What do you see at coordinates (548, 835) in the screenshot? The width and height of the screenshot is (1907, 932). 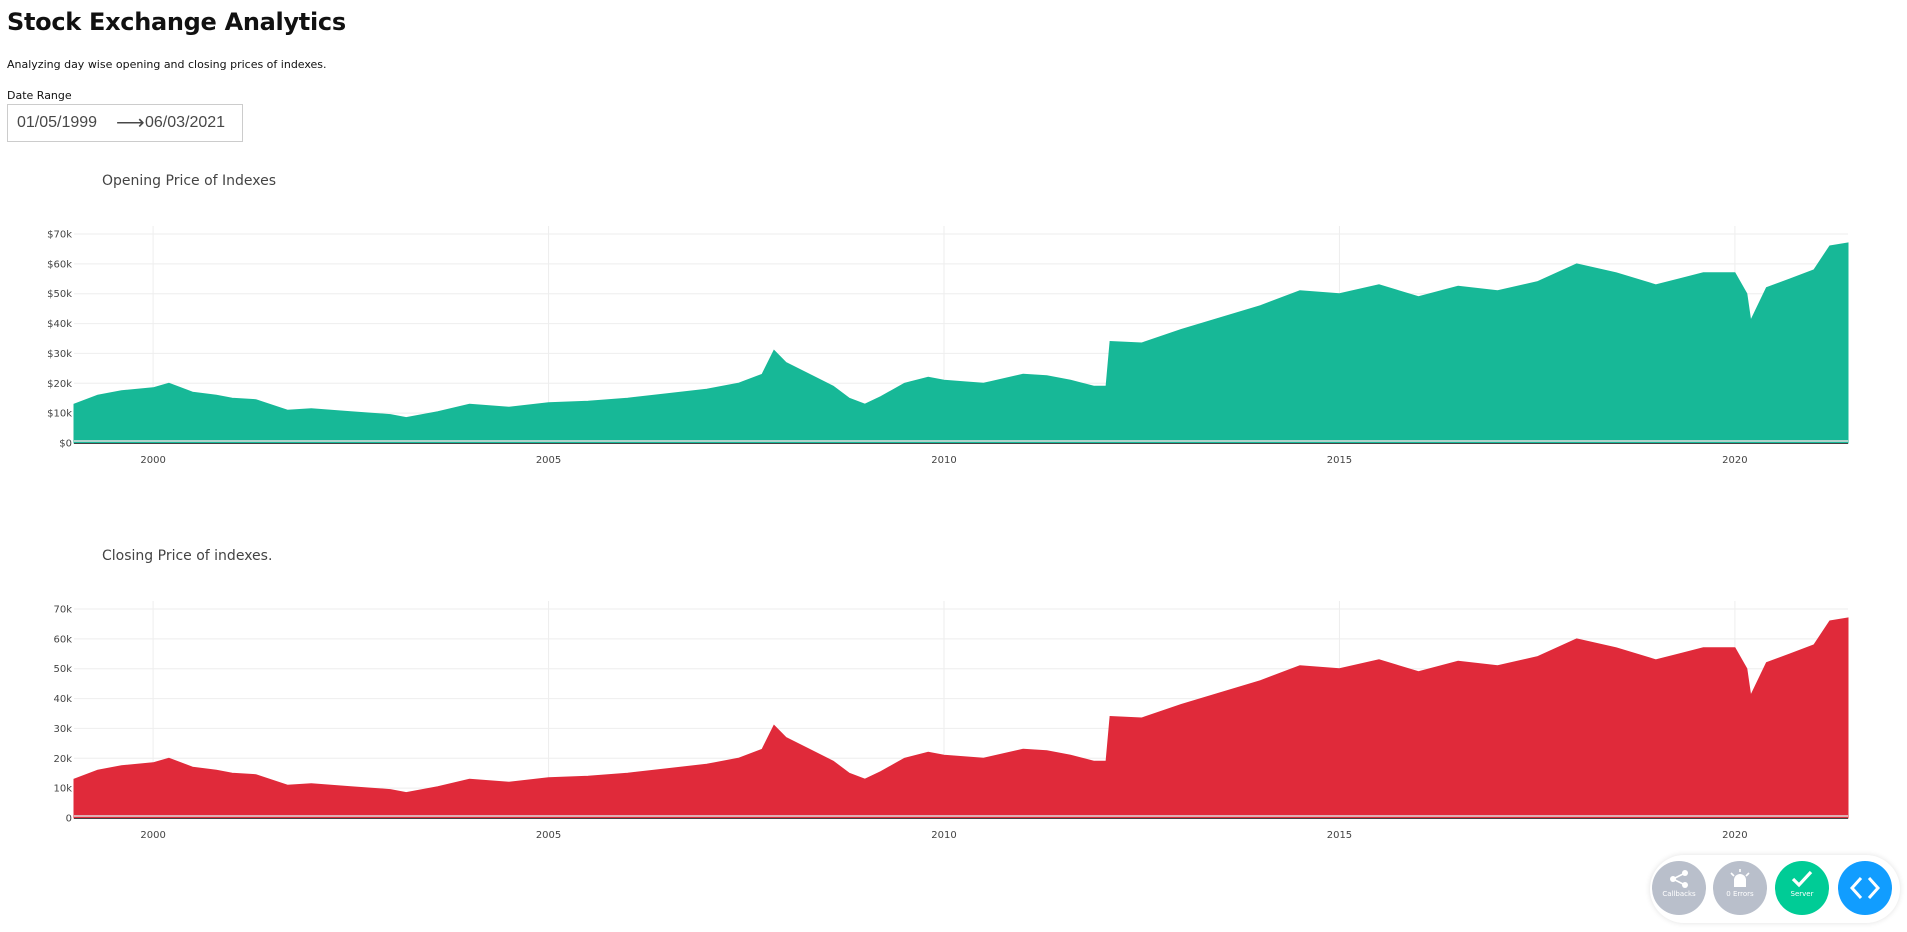 I see `chart1-x-tick-label: 2005` at bounding box center [548, 835].